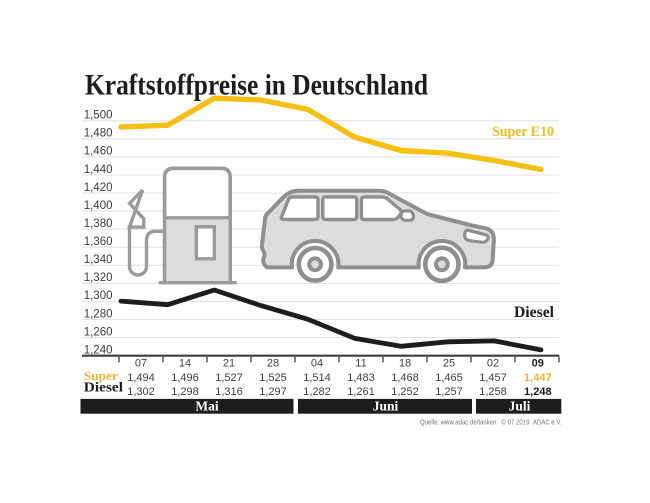 This screenshot has width=650, height=503. What do you see at coordinates (98, 296) in the screenshot?
I see `svg-text: 1,300` at bounding box center [98, 296].